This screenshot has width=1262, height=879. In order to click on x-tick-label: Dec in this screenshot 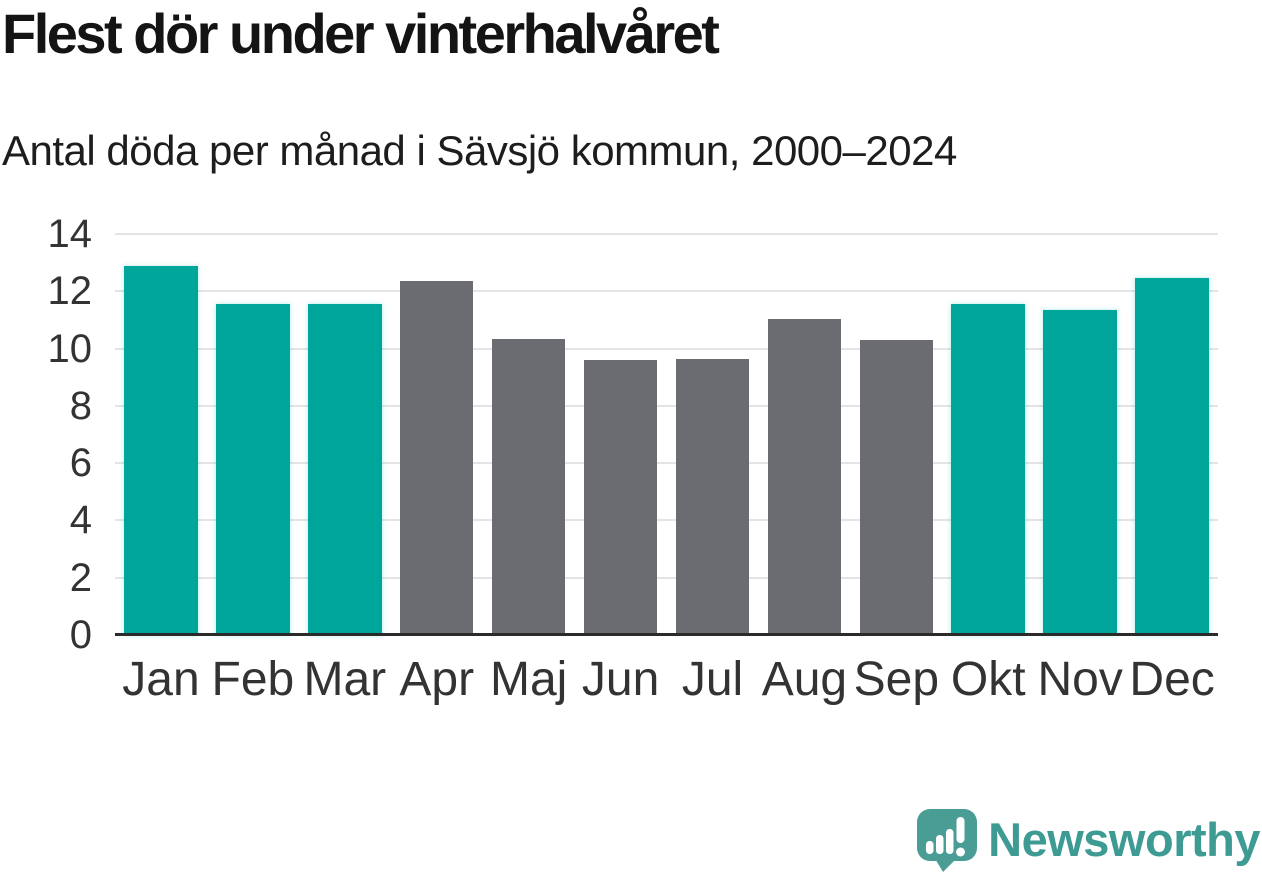, I will do `click(1172, 679)`.